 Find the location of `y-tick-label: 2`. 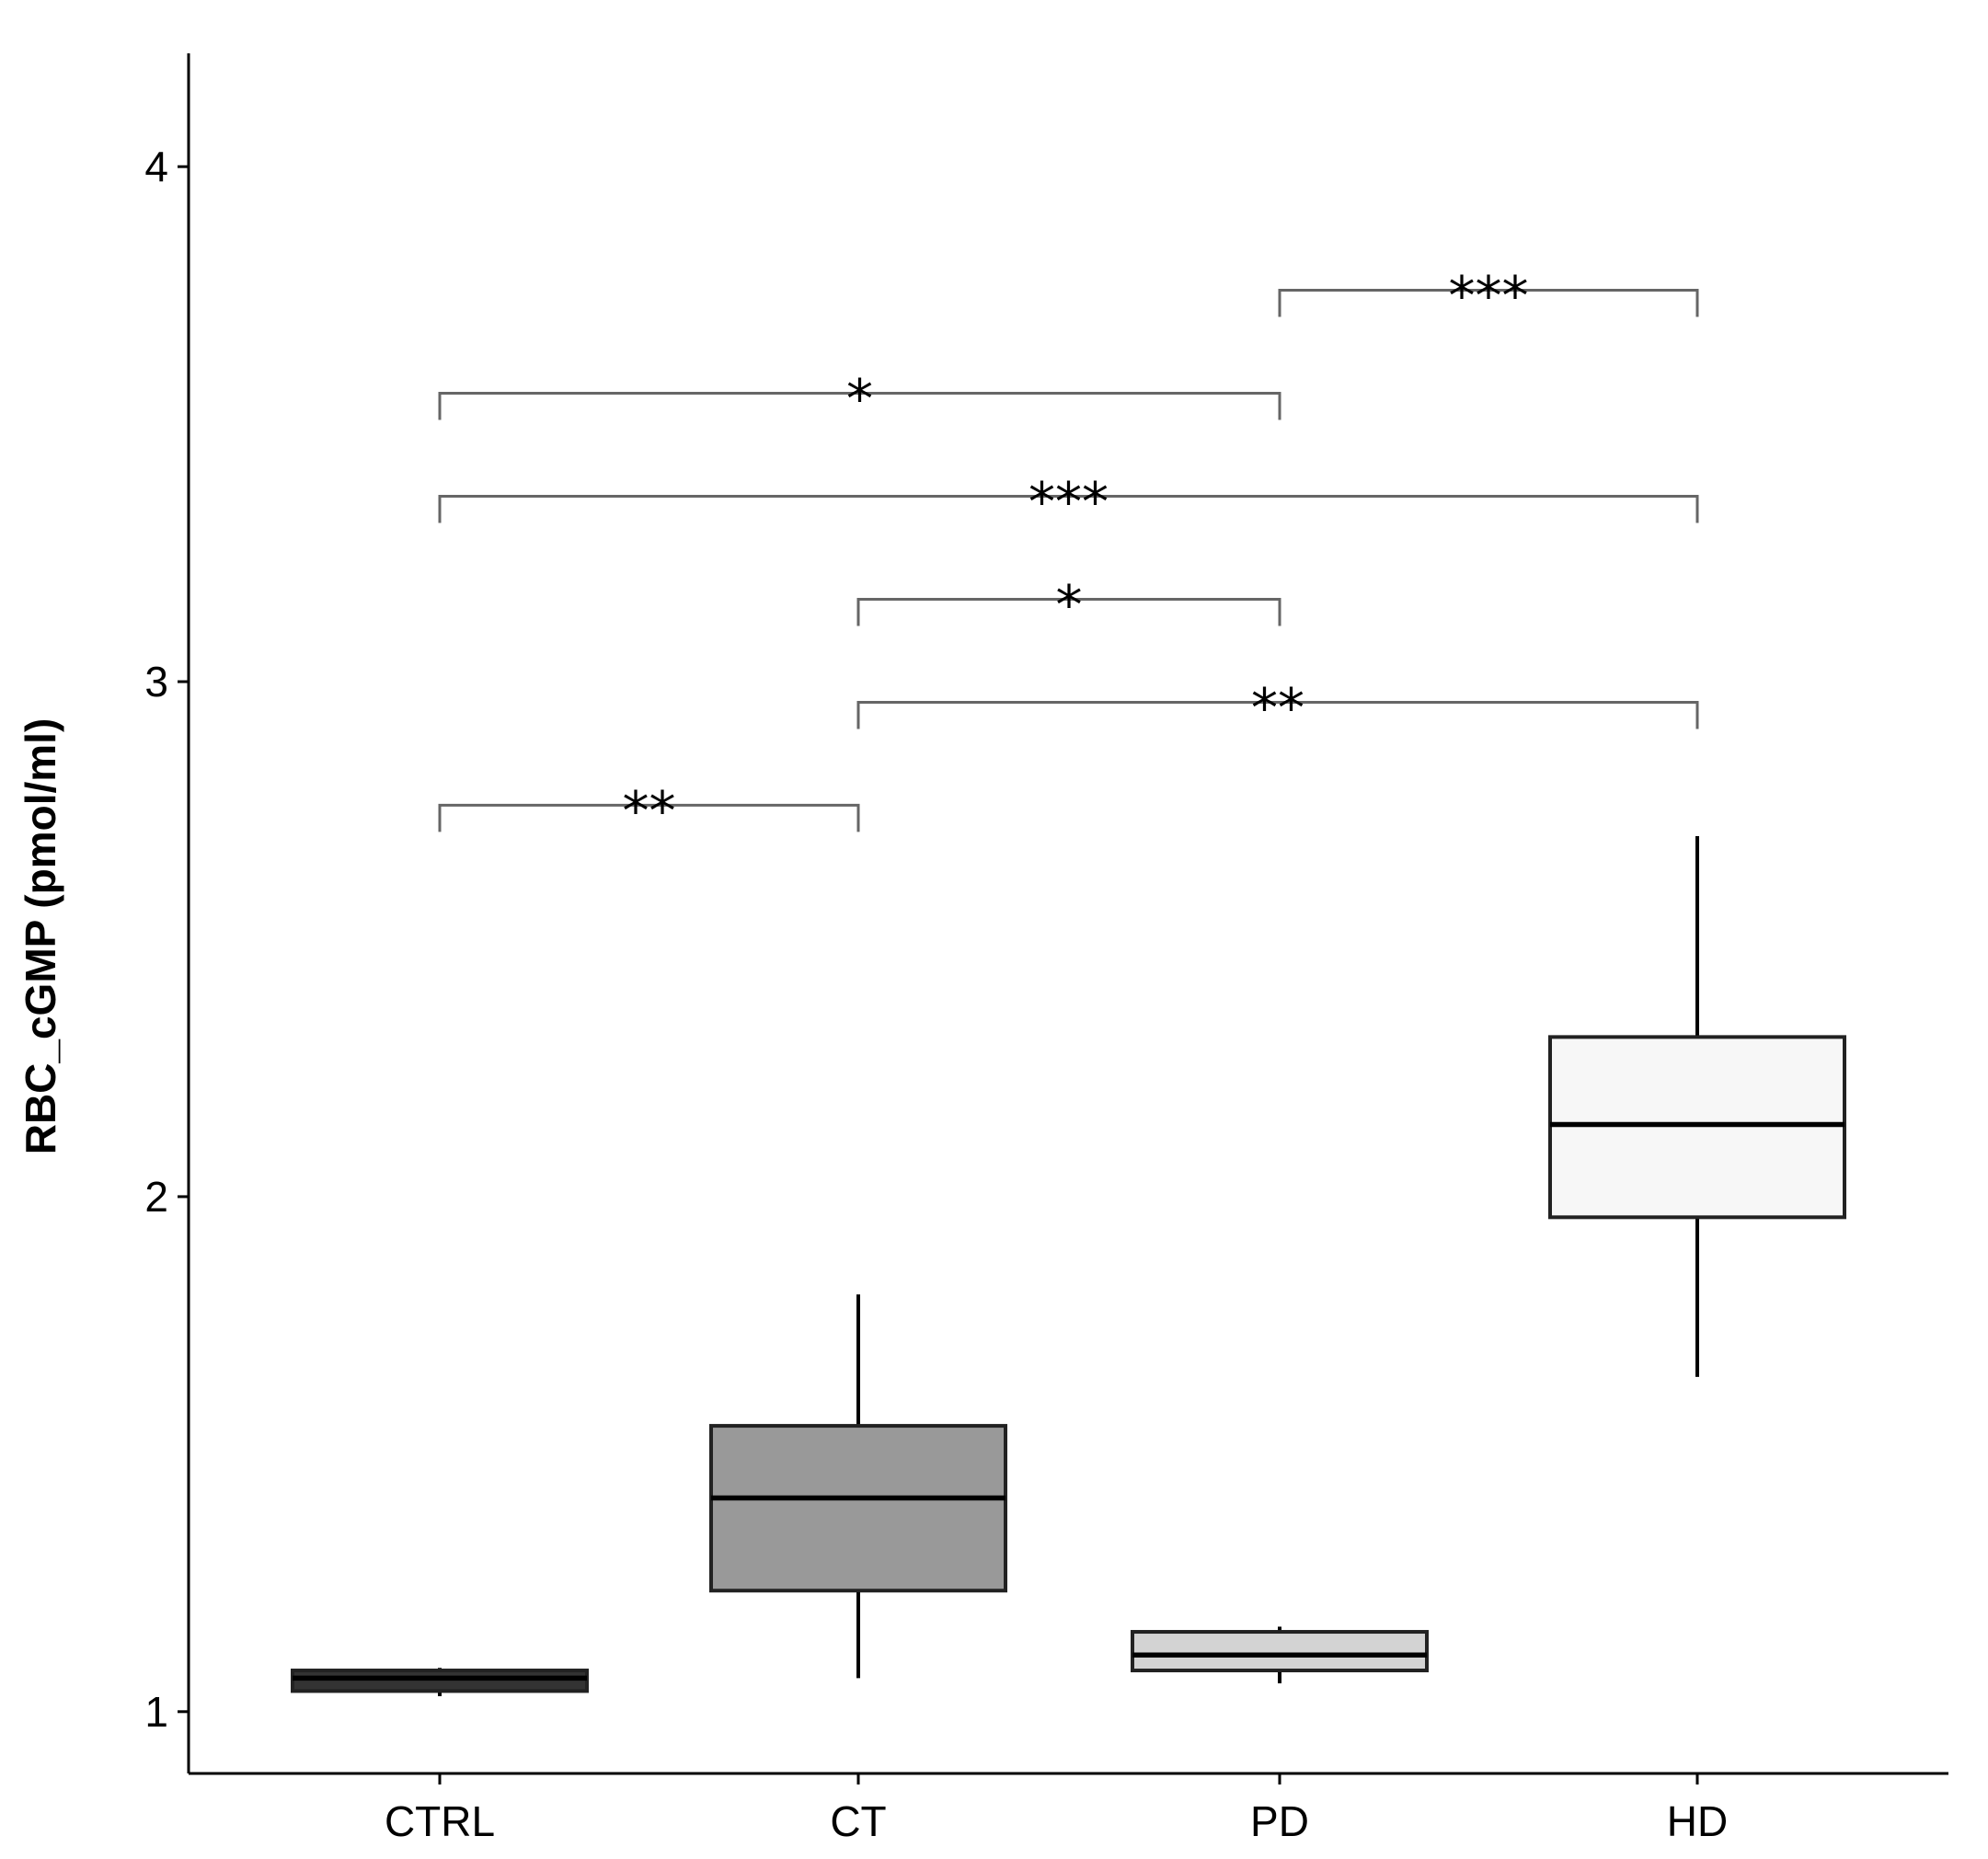

y-tick-label: 2 is located at coordinates (156, 1197).